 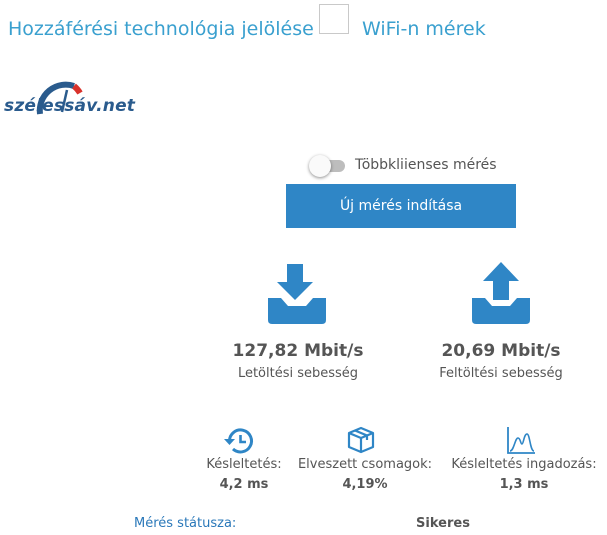 I want to click on toggle-knob, so click(x=320, y=166).